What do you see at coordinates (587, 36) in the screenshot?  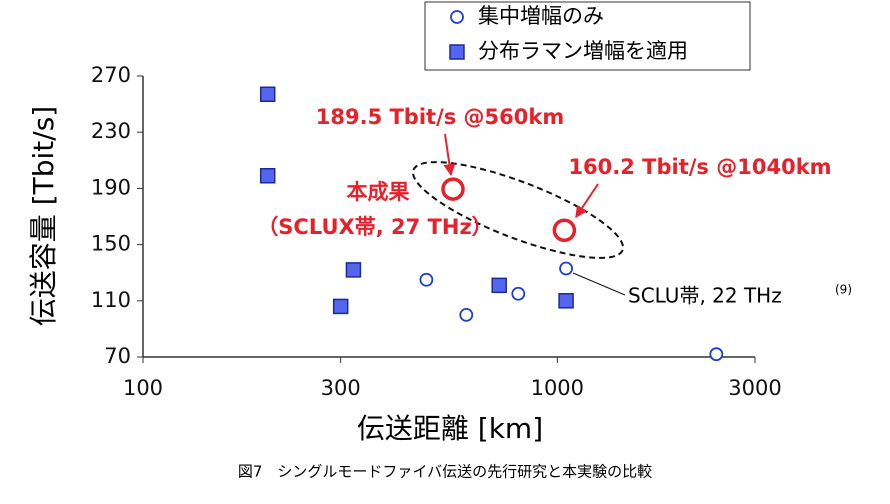 I see `legend-box` at bounding box center [587, 36].